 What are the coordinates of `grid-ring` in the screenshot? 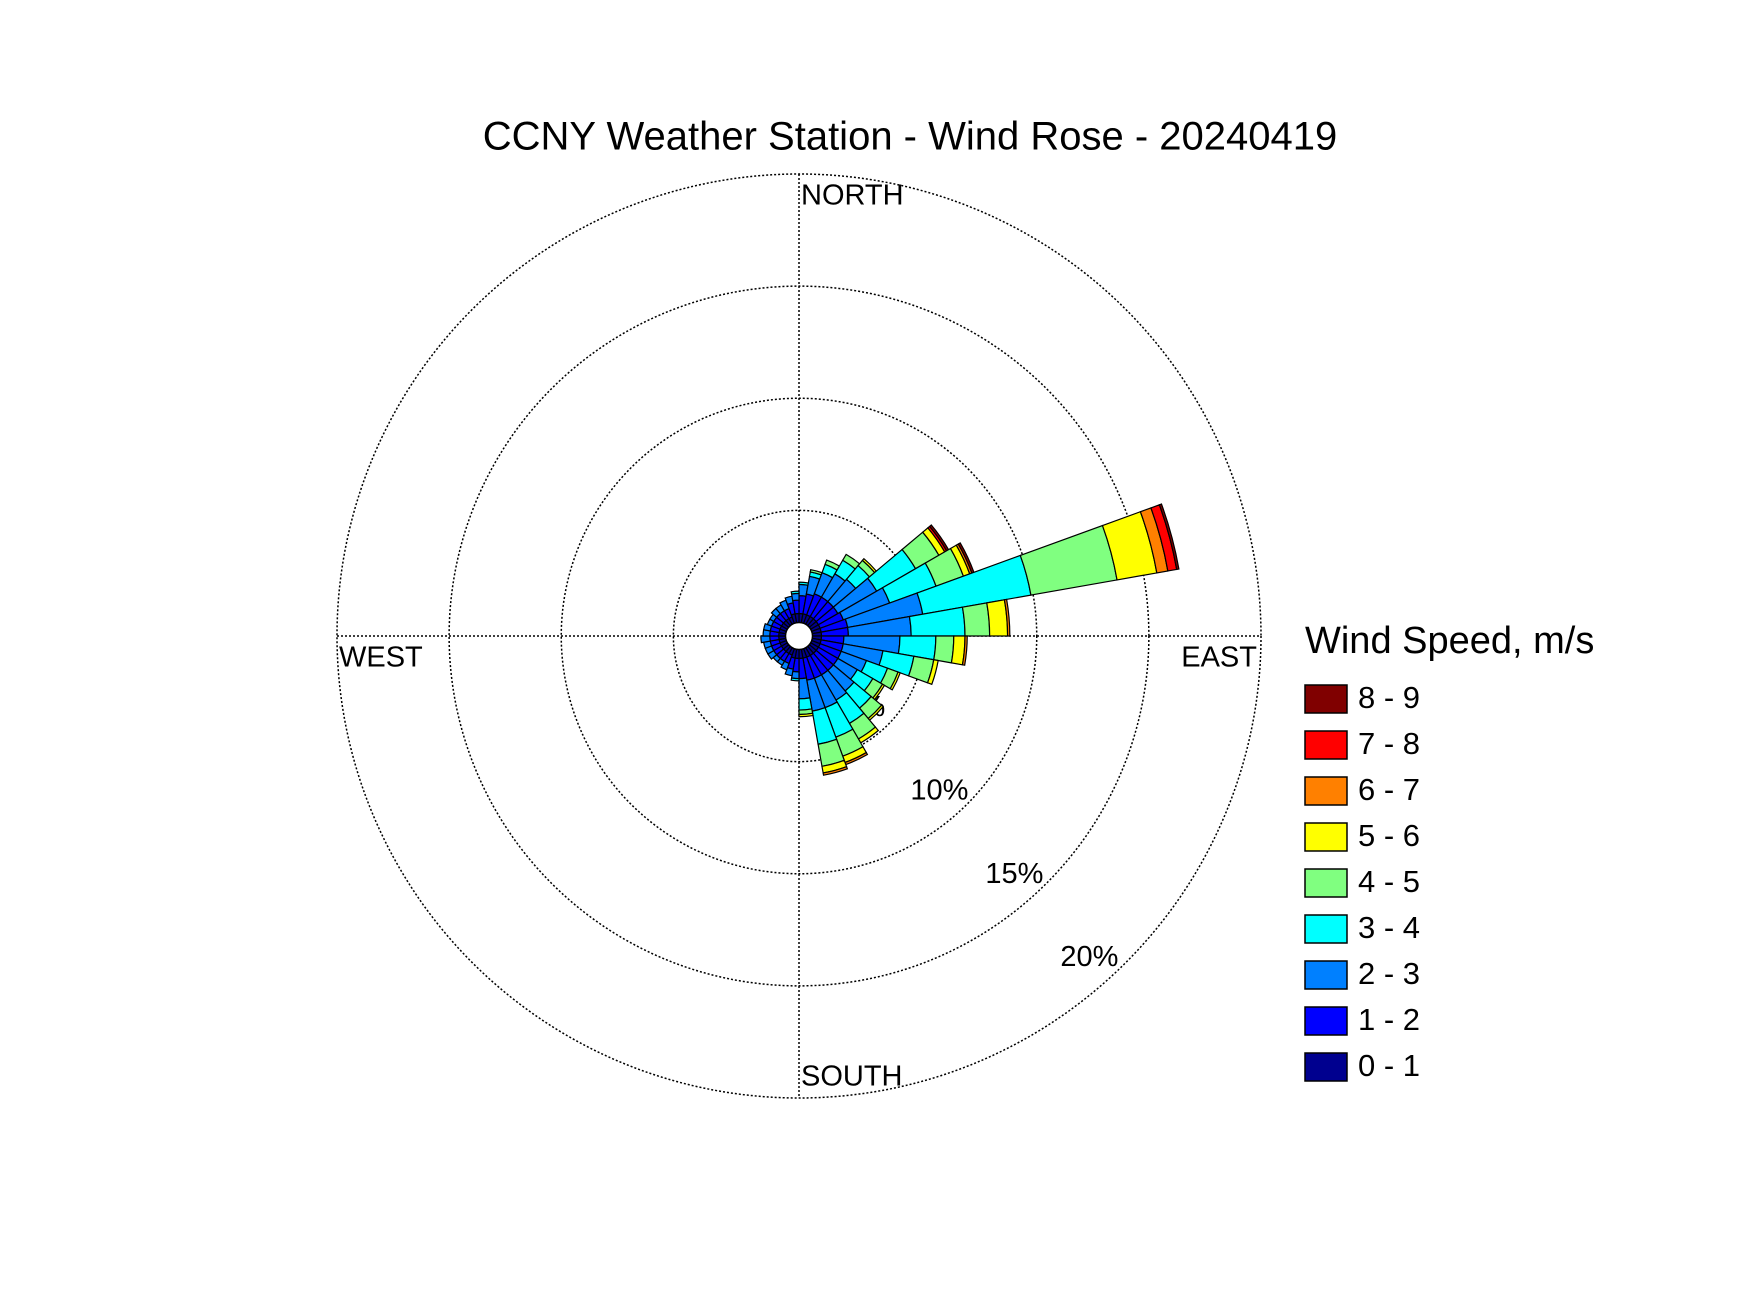 It's located at (799, 636).